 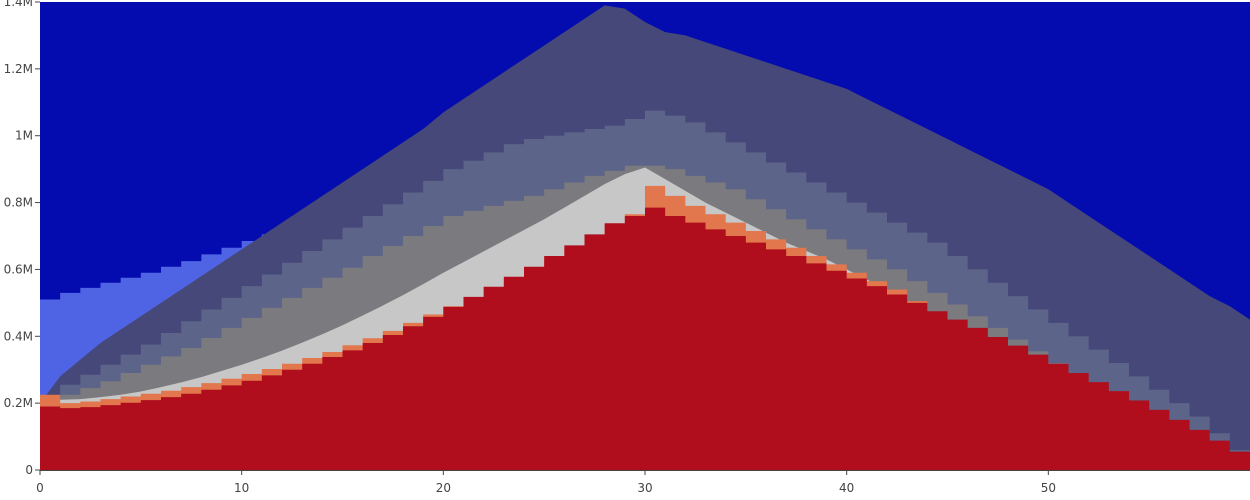 I want to click on y-tick-label: 0.6M, so click(x=18, y=269).